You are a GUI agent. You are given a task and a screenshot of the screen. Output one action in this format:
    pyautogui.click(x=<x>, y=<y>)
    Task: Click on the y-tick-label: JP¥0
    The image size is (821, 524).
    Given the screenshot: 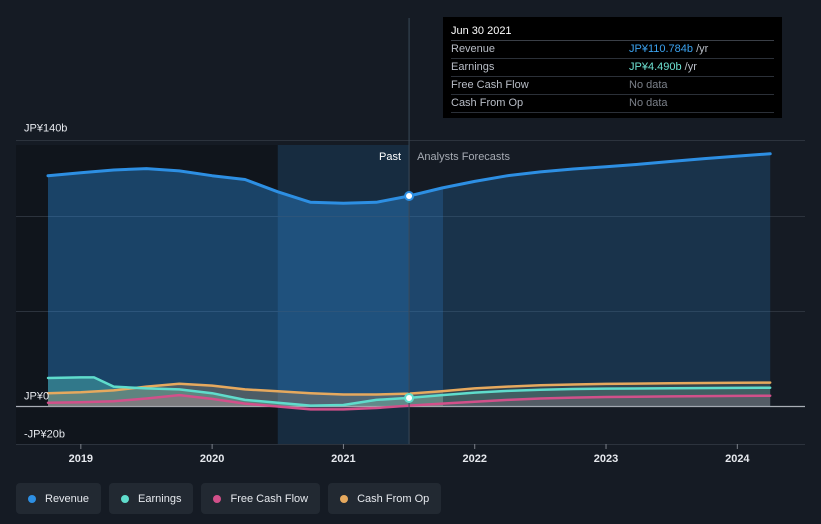 What is the action you would take?
    pyautogui.click(x=36, y=397)
    